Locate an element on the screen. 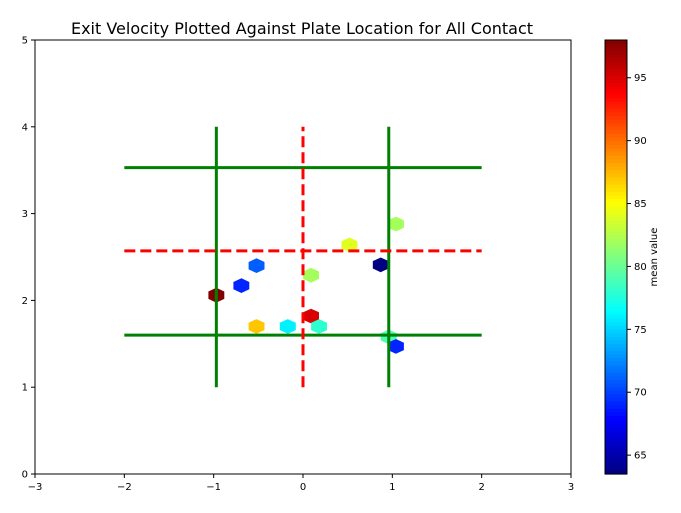 Image resolution: width=681 pixels, height=513 pixels. colorbar-tick-label: 65 is located at coordinates (640, 456).